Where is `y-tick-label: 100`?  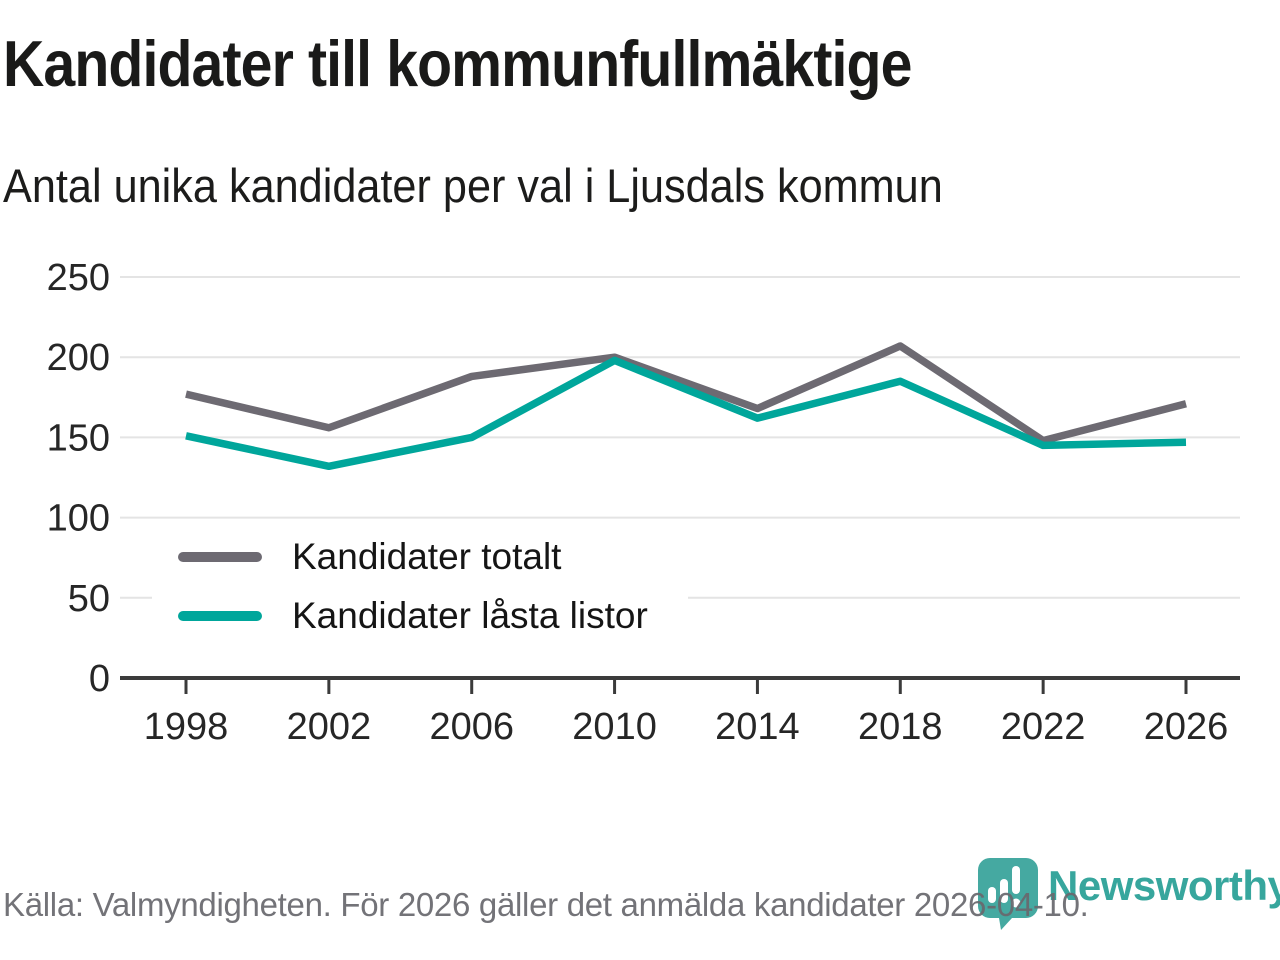
y-tick-label: 100 is located at coordinates (78, 519).